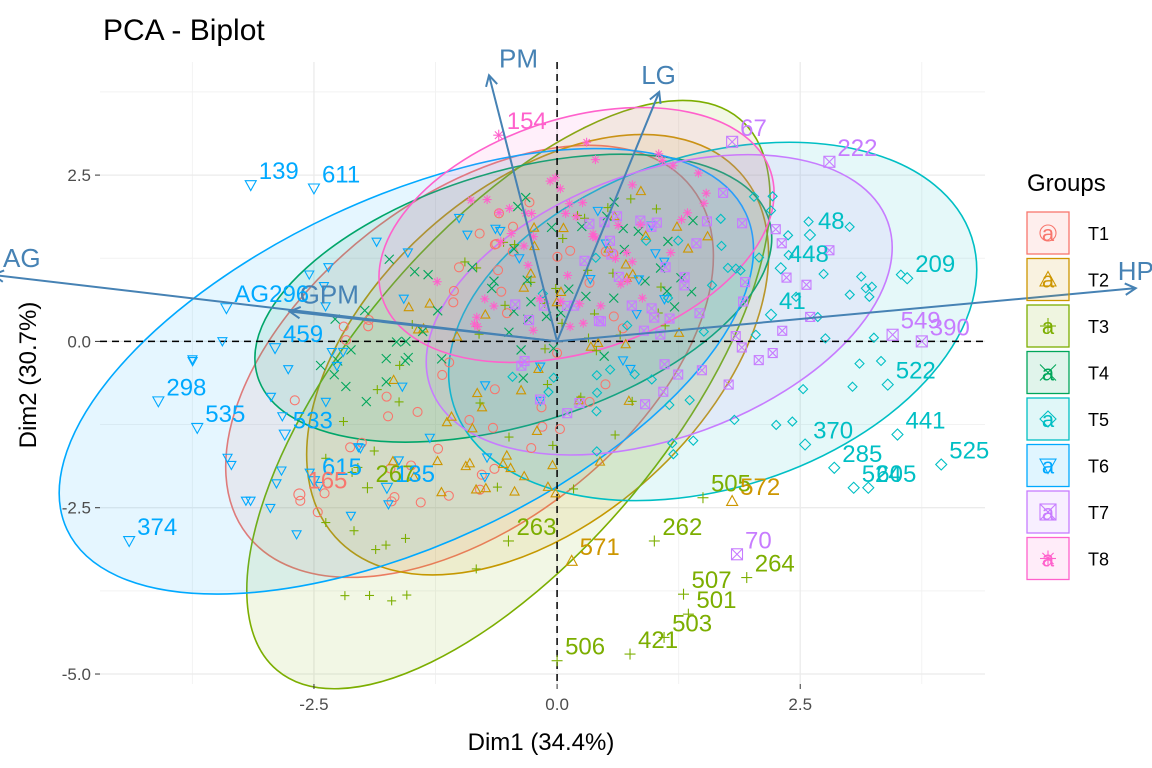 This screenshot has height=768, width=1152. I want to click on observation-label: 267, so click(395, 474).